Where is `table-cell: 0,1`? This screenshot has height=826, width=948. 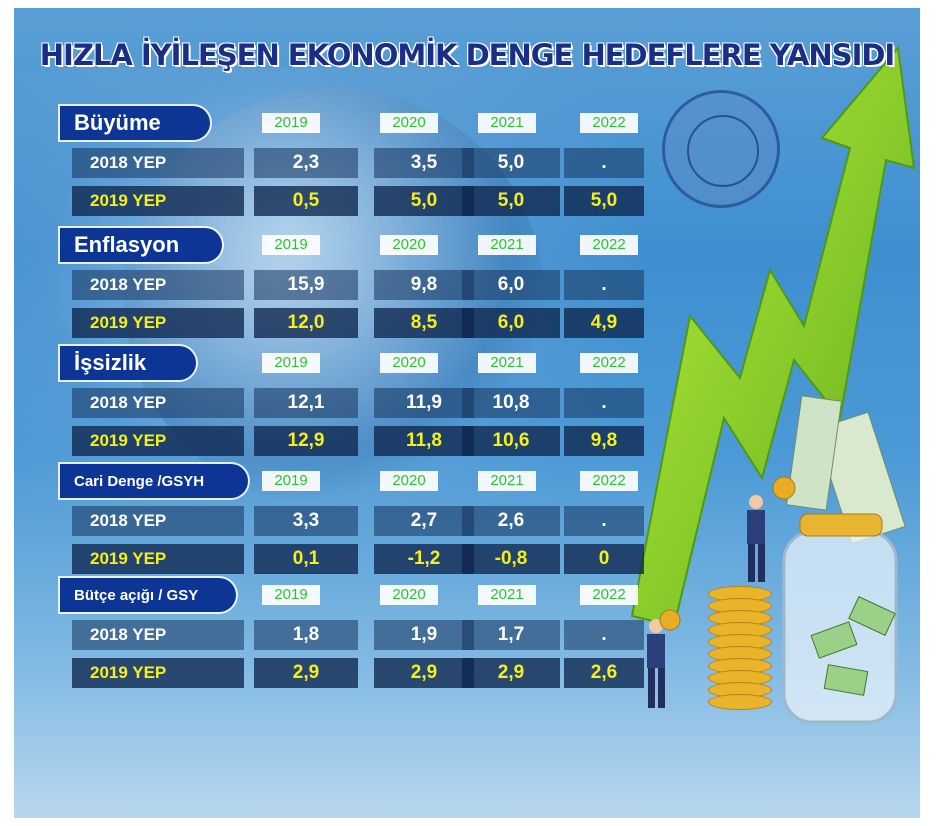 table-cell: 0,1 is located at coordinates (306, 559).